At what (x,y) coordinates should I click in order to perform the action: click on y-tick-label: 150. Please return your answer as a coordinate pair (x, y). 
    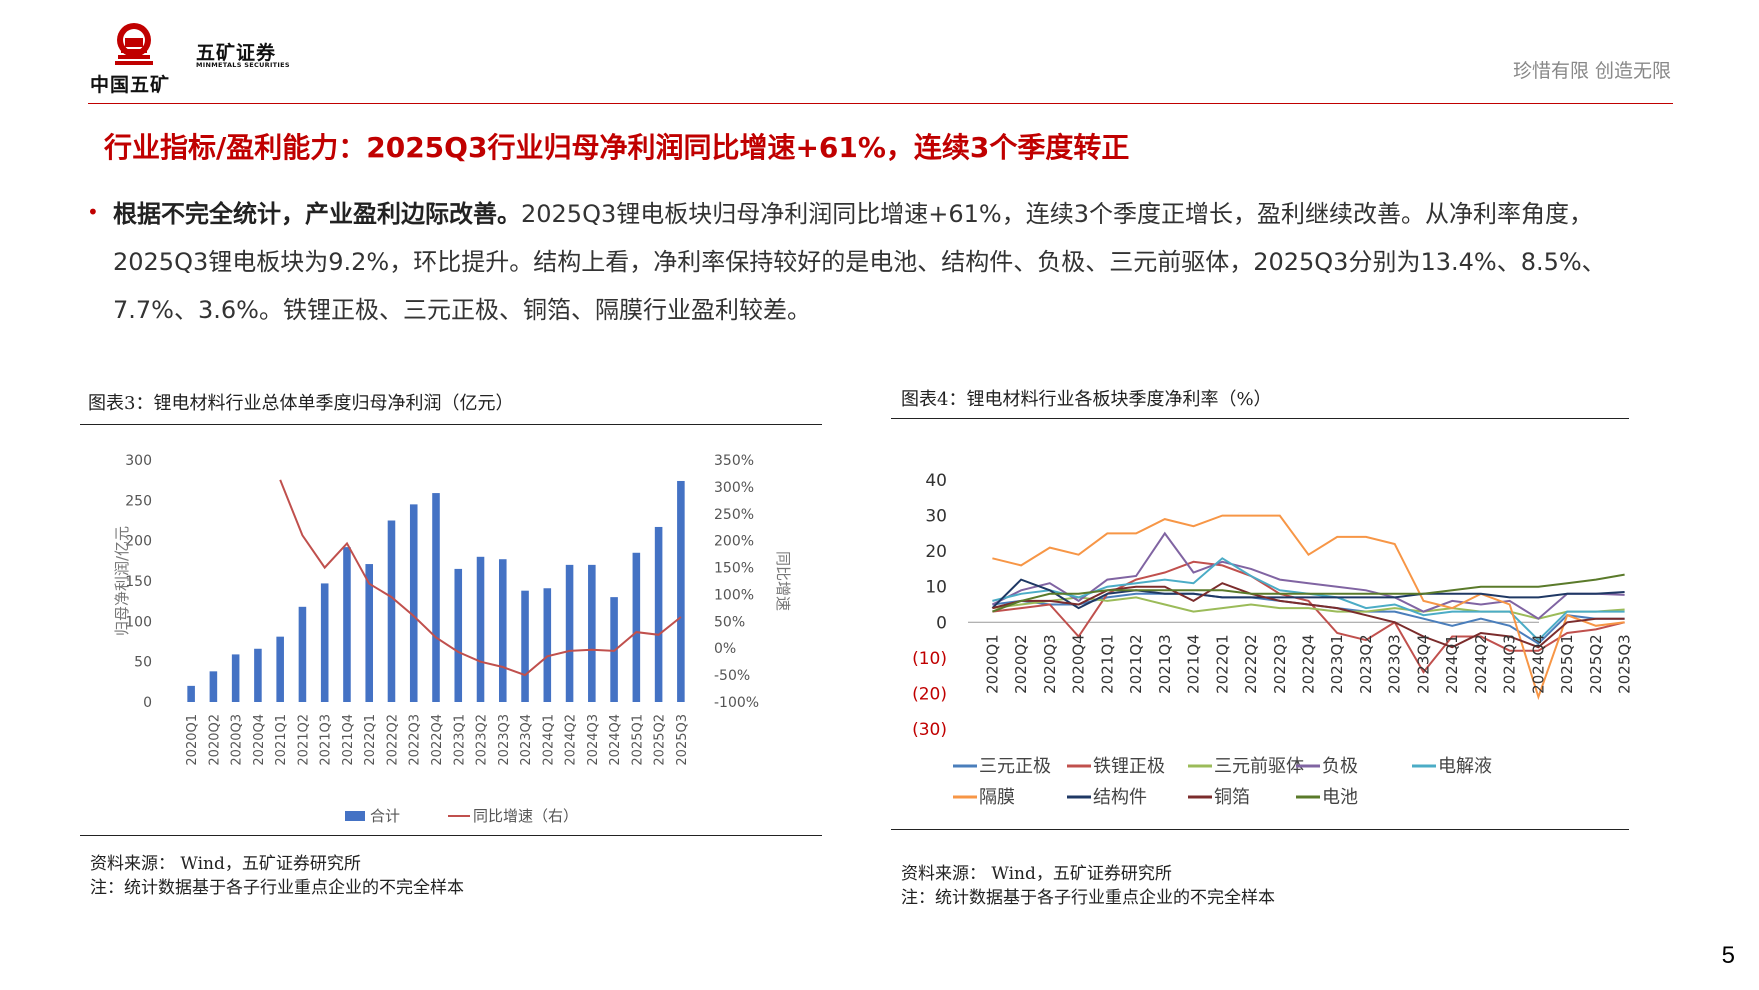
    Looking at the image, I should click on (138, 582).